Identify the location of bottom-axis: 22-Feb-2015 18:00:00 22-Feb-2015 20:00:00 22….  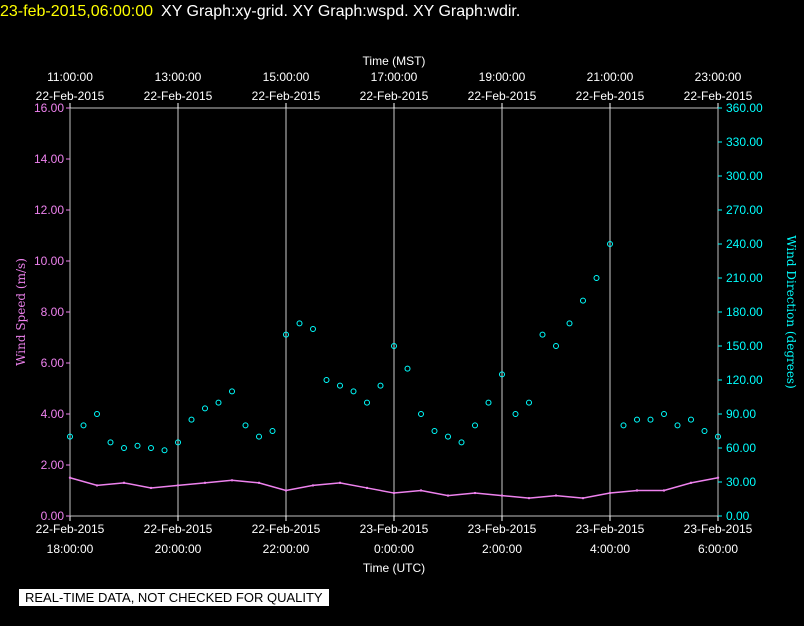
(394, 536).